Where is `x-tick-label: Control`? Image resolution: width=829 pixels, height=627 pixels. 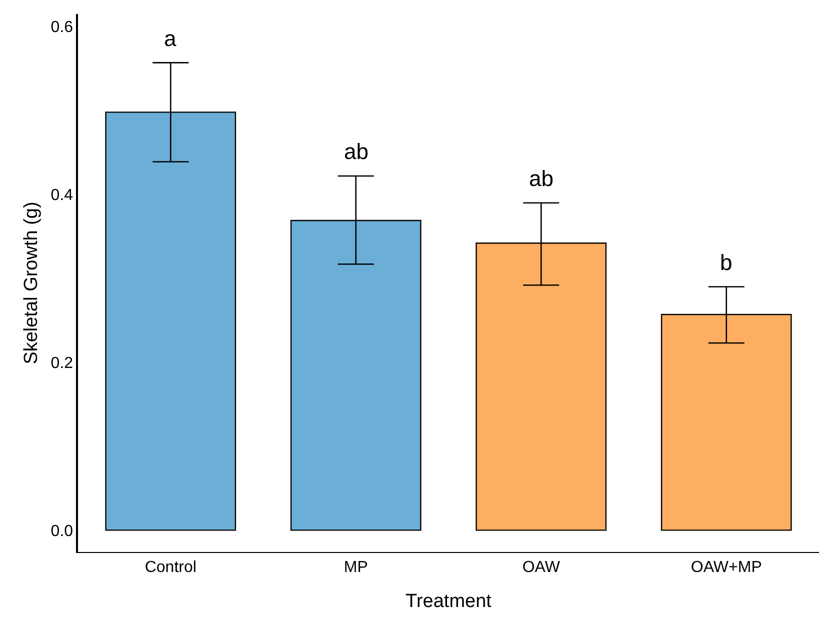 x-tick-label: Control is located at coordinates (170, 567).